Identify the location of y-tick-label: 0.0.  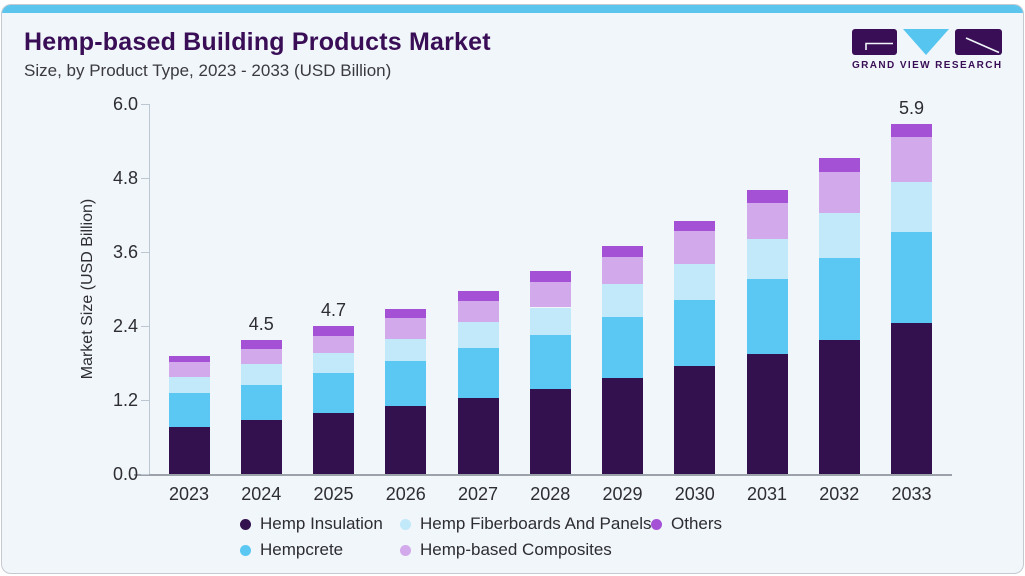
(125, 474).